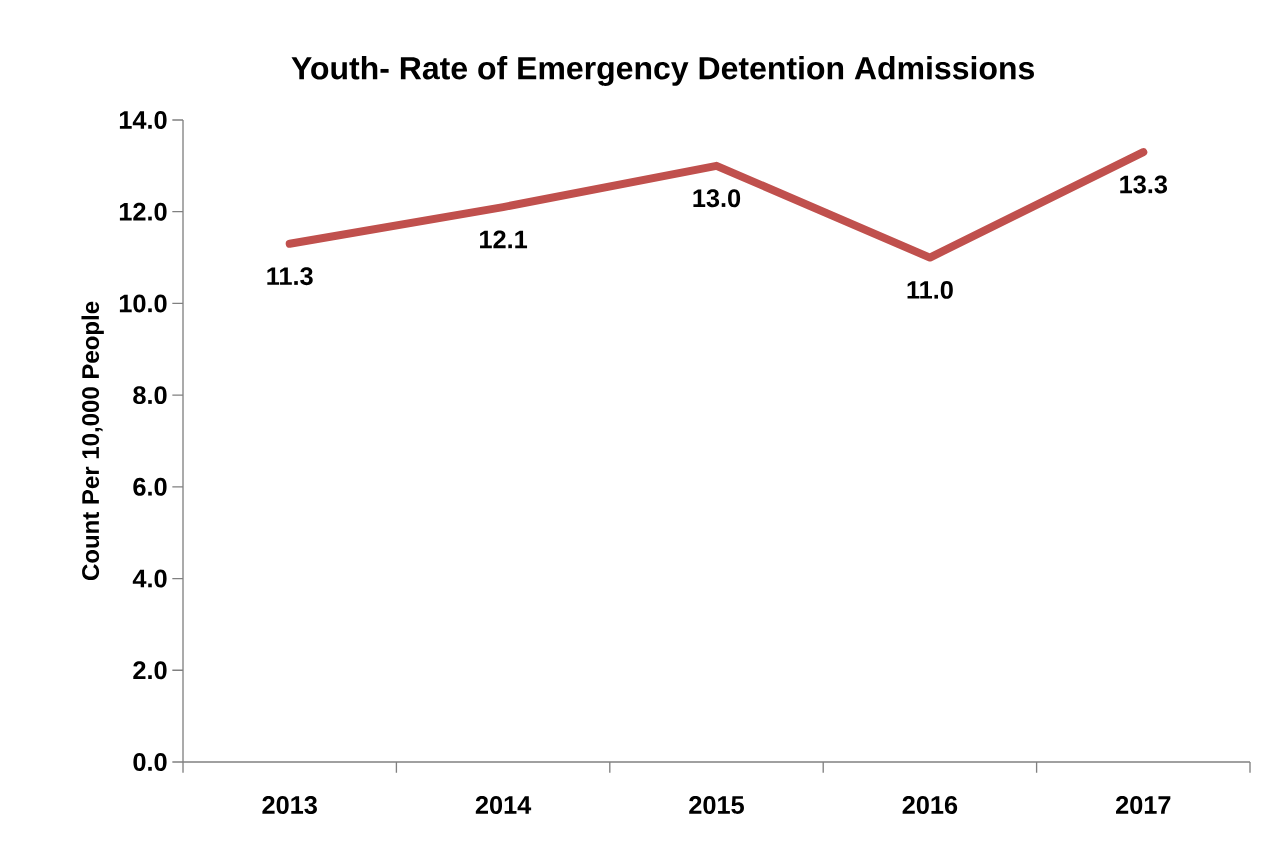  Describe the element at coordinates (92, 441) in the screenshot. I see `y-axis-title: Count Per 10,000 People` at that location.